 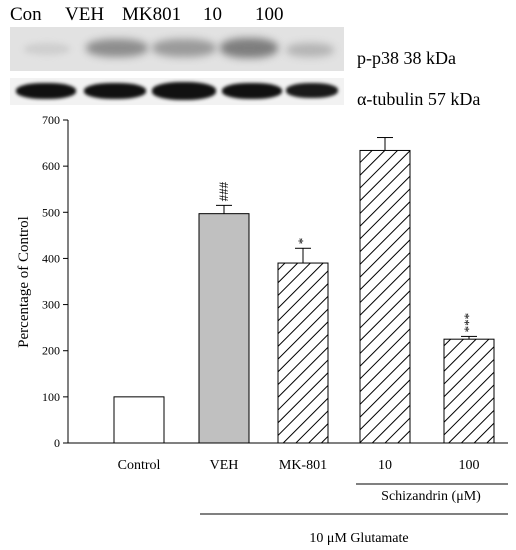 I want to click on x-tick-label-4: 100, so click(x=469, y=465).